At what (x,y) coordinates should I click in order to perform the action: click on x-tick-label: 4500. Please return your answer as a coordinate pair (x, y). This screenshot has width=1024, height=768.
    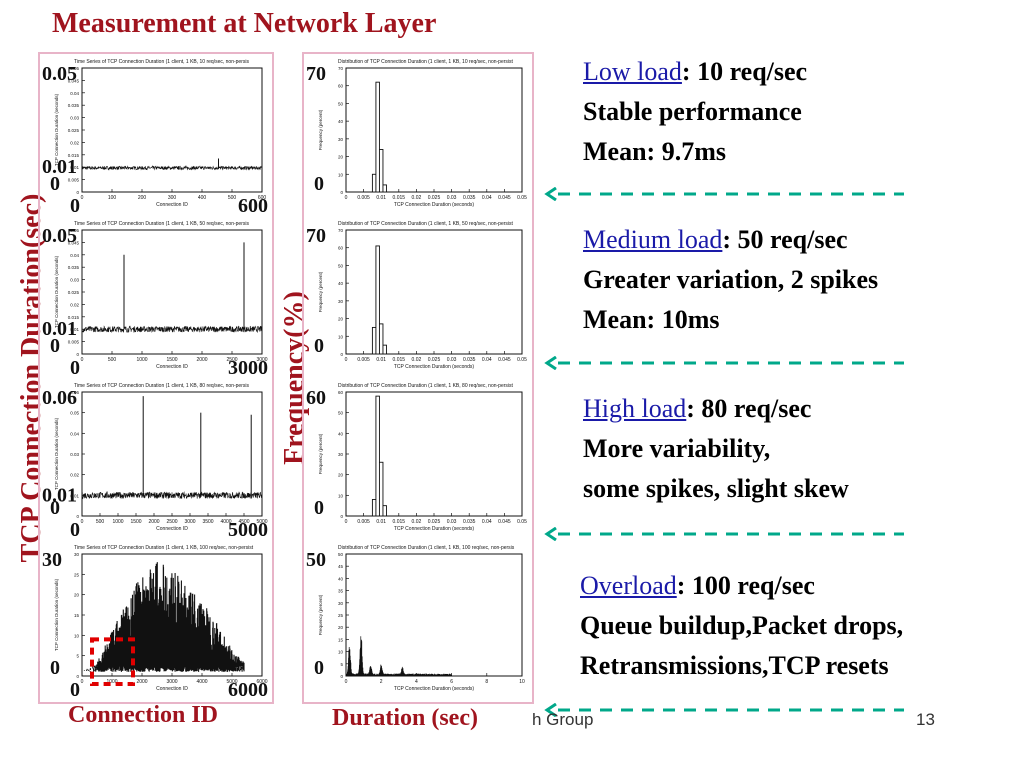
    Looking at the image, I should click on (243, 522).